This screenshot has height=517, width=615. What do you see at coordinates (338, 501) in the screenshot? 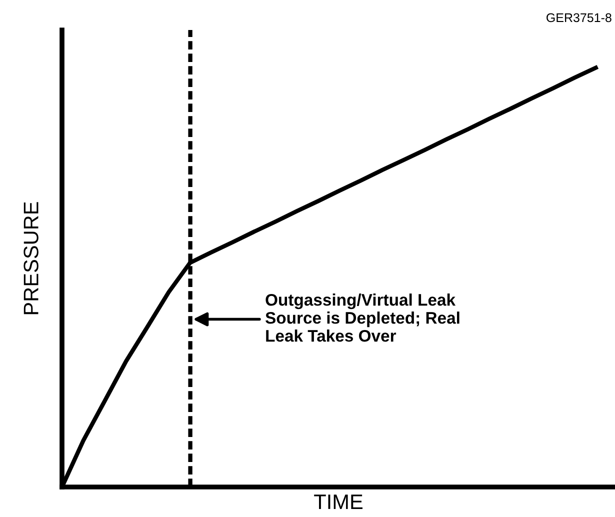
I see `x-axis-title: TIME` at bounding box center [338, 501].